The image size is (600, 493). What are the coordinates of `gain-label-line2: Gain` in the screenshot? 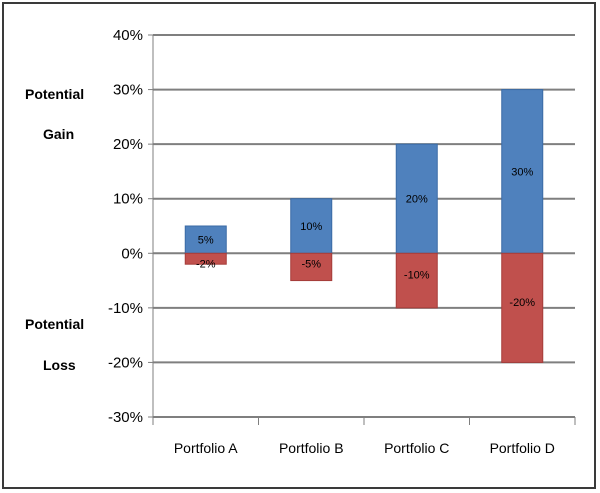 It's located at (58, 134).